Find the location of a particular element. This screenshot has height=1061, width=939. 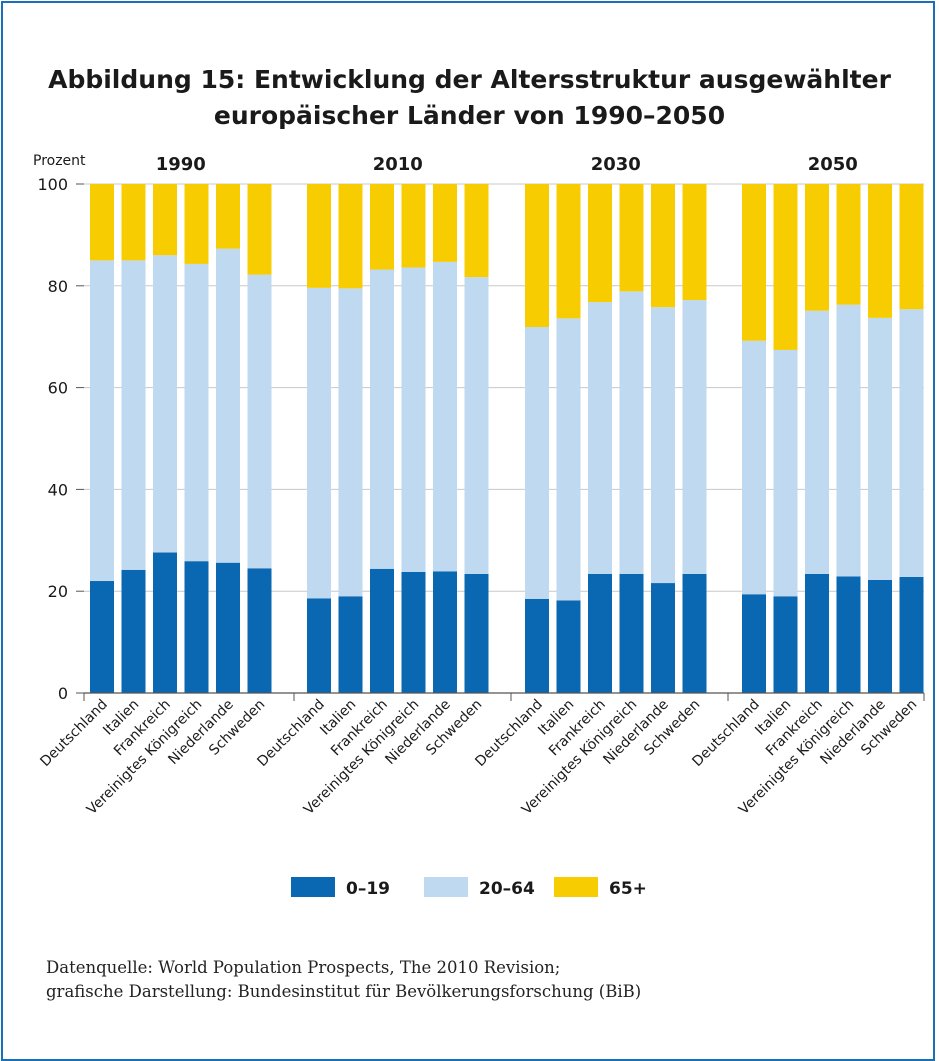

year-label-2010: 2010 is located at coordinates (398, 164).